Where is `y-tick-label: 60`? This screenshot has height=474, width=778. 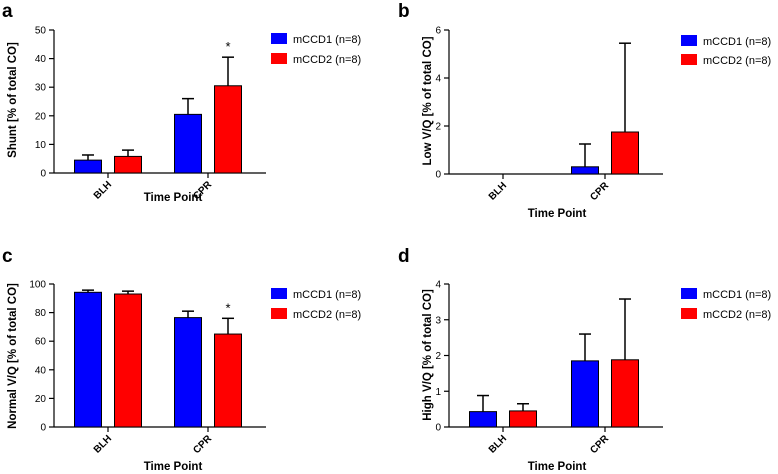 y-tick-label: 60 is located at coordinates (41, 342).